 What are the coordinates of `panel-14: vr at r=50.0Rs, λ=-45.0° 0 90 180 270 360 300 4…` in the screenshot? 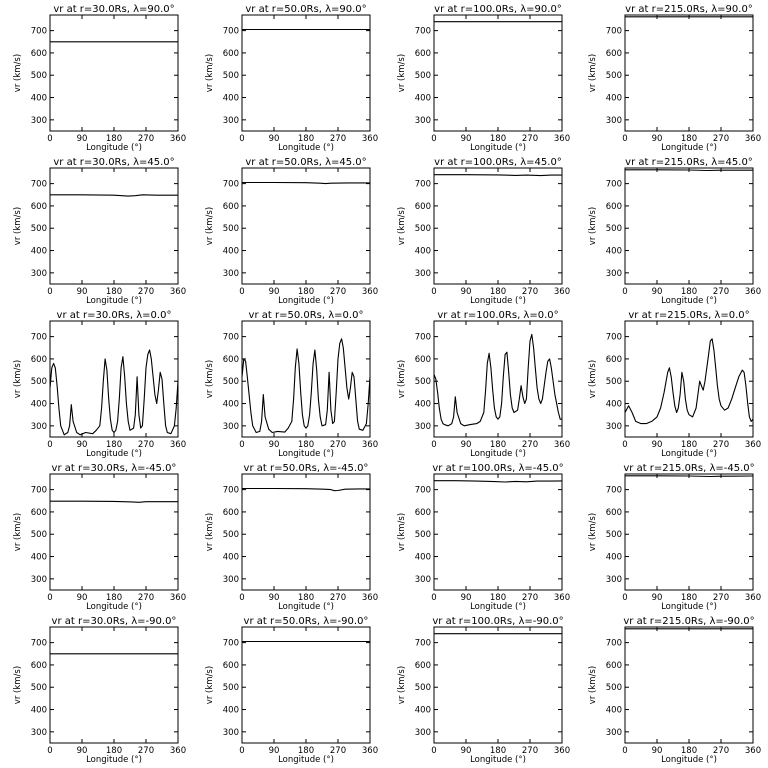 It's located at (291, 537).